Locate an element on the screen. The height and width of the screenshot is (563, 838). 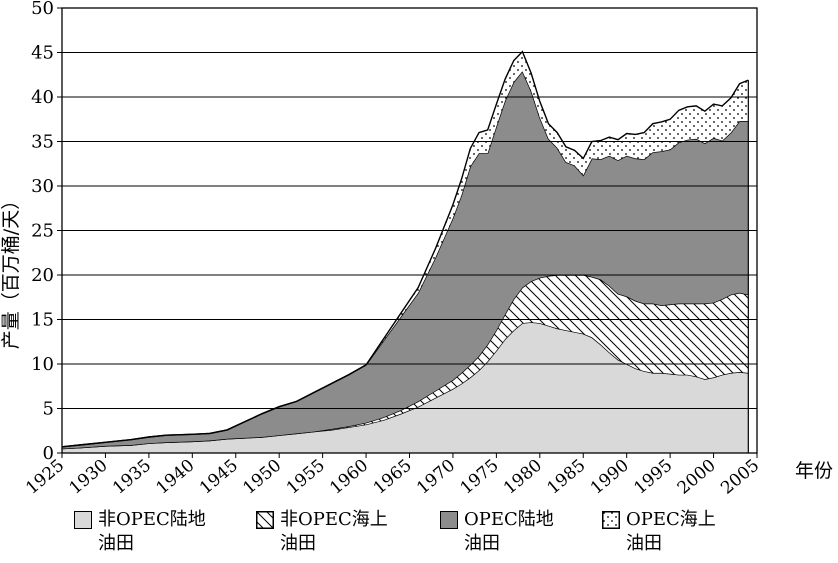
y-tick-label: 45 is located at coordinates (42, 53).